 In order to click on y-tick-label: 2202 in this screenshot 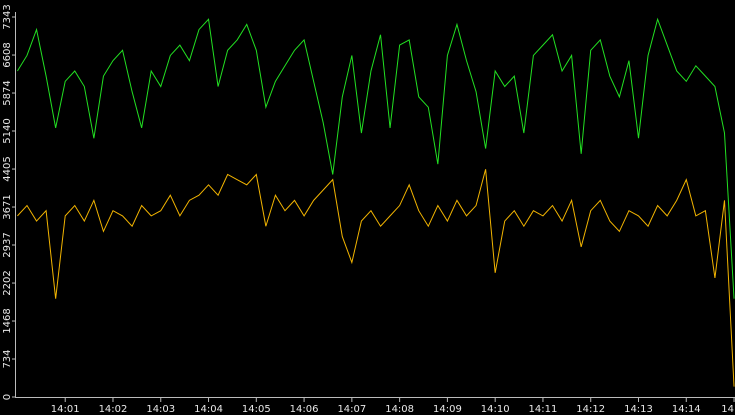, I will do `click(7, 282)`.